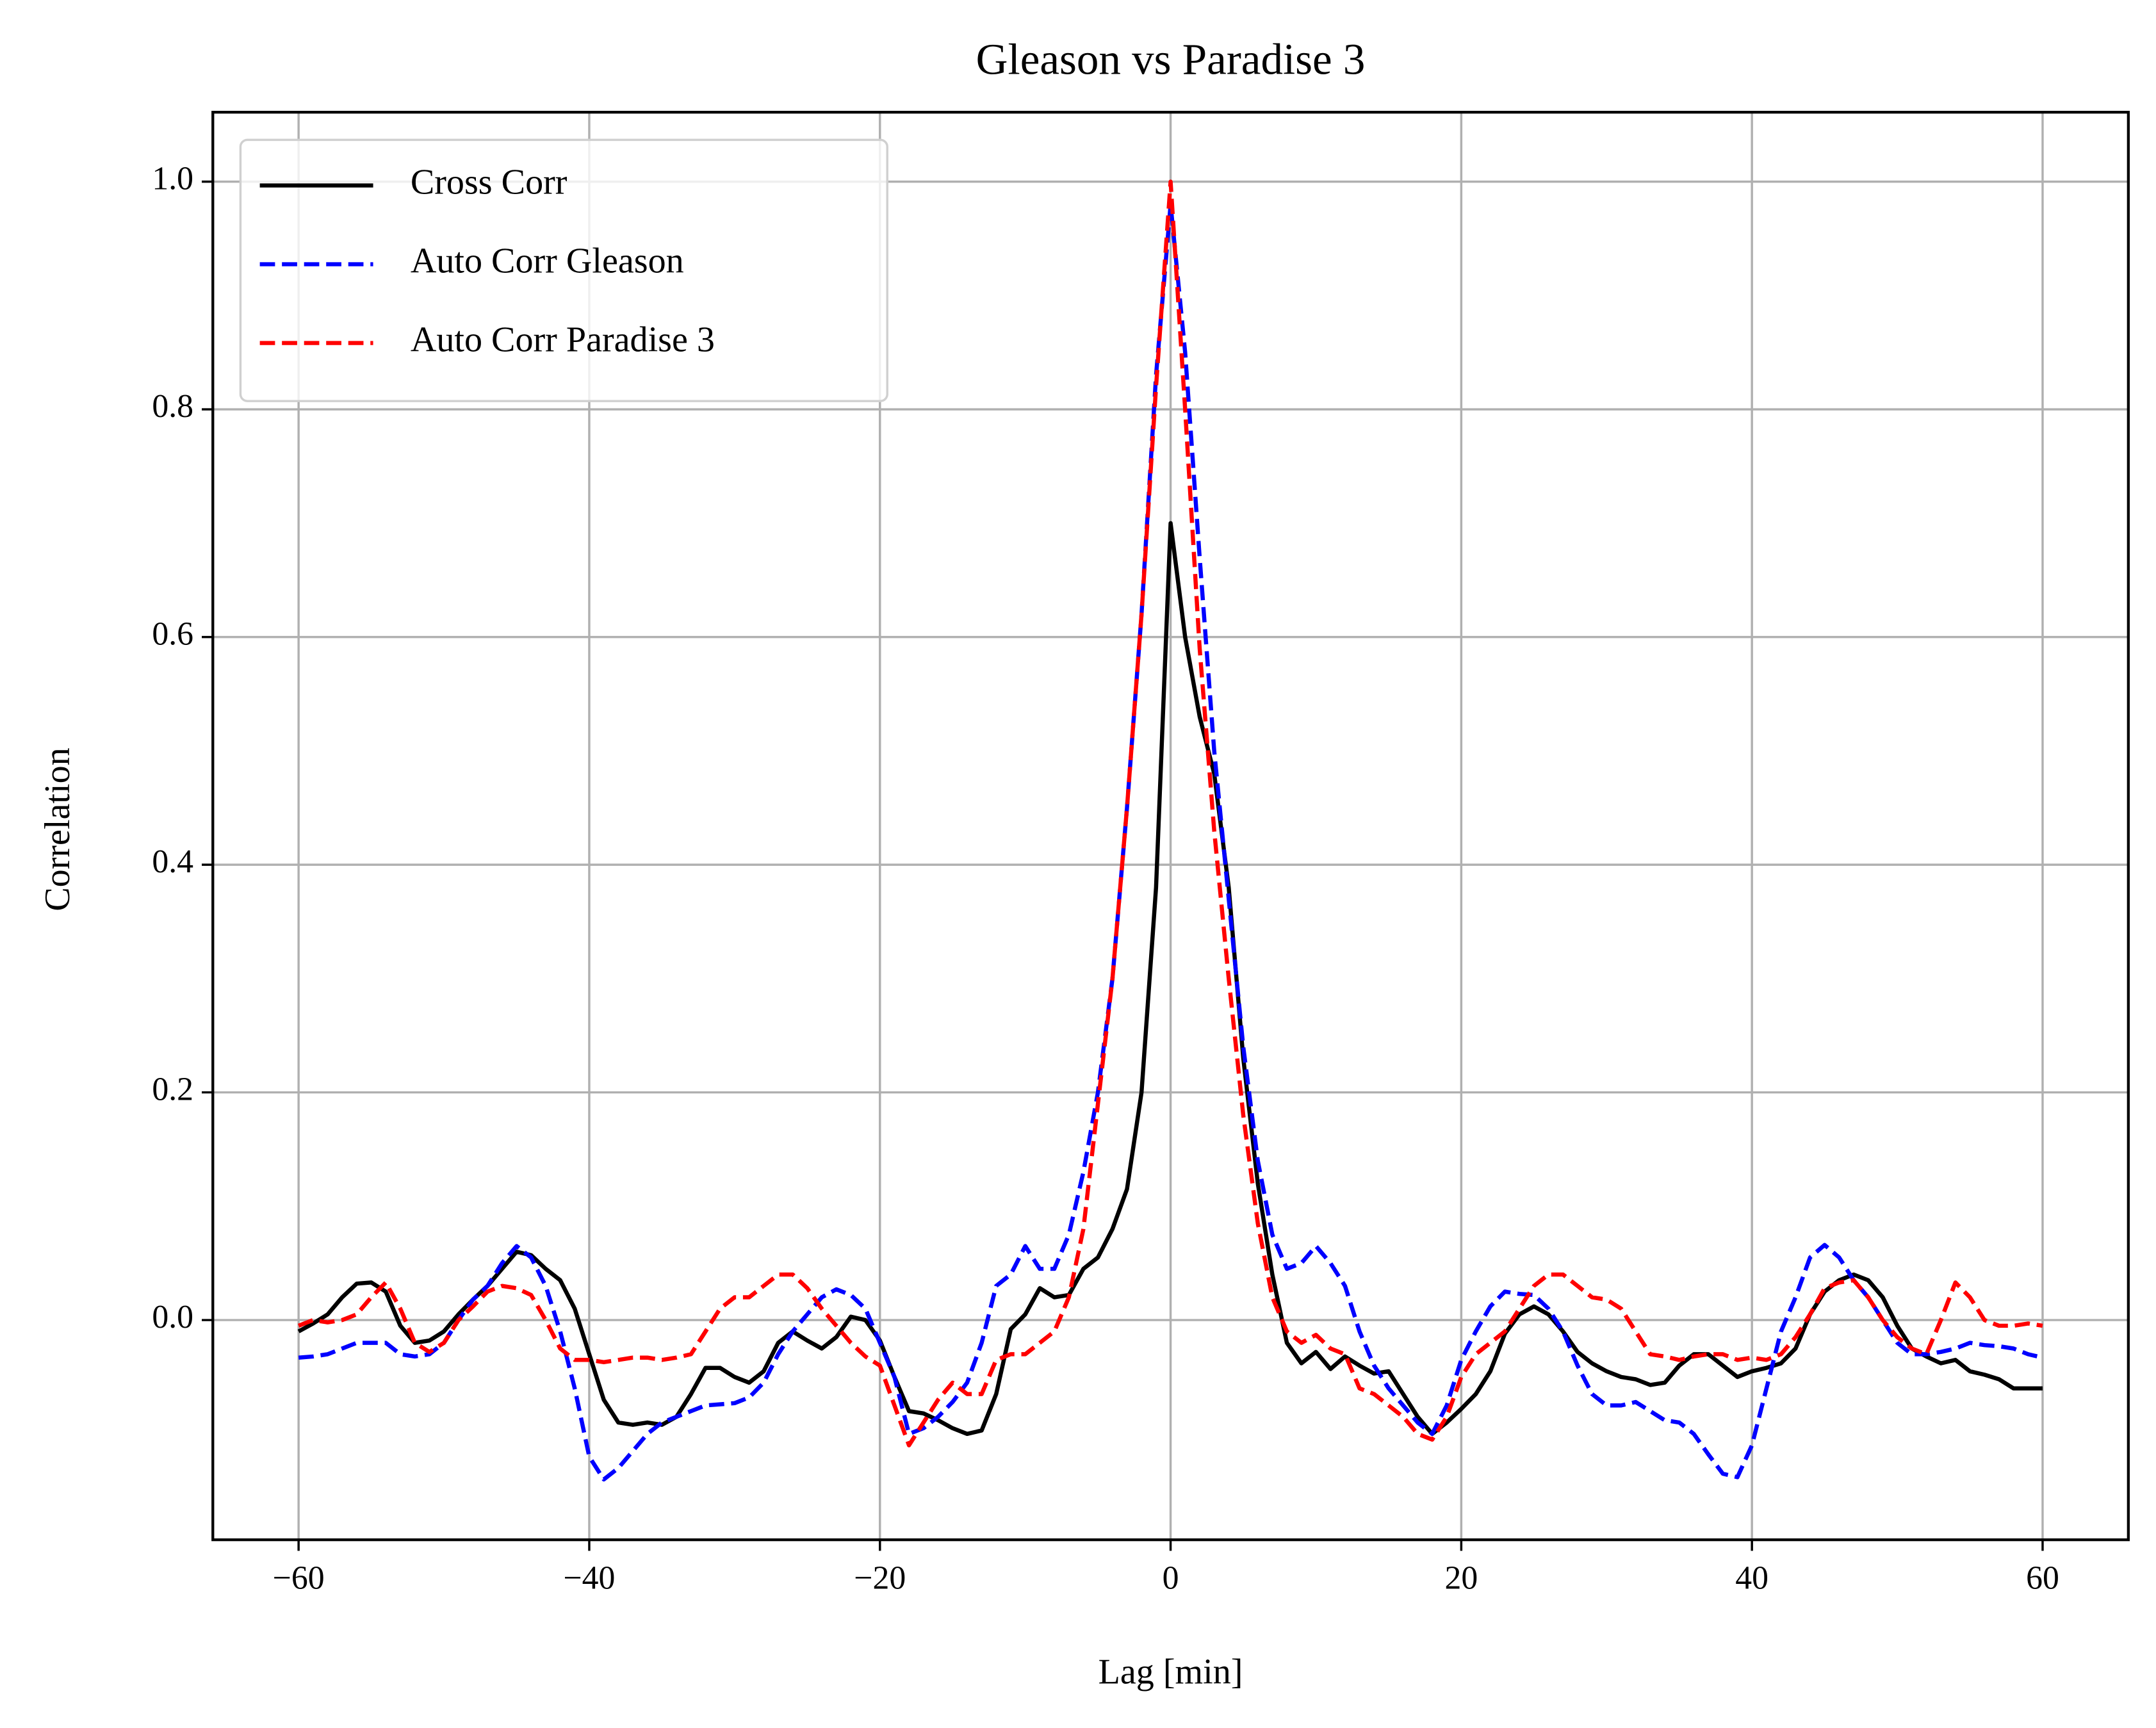  Describe the element at coordinates (880, 1578) in the screenshot. I see `x-tick-label: −20` at that location.